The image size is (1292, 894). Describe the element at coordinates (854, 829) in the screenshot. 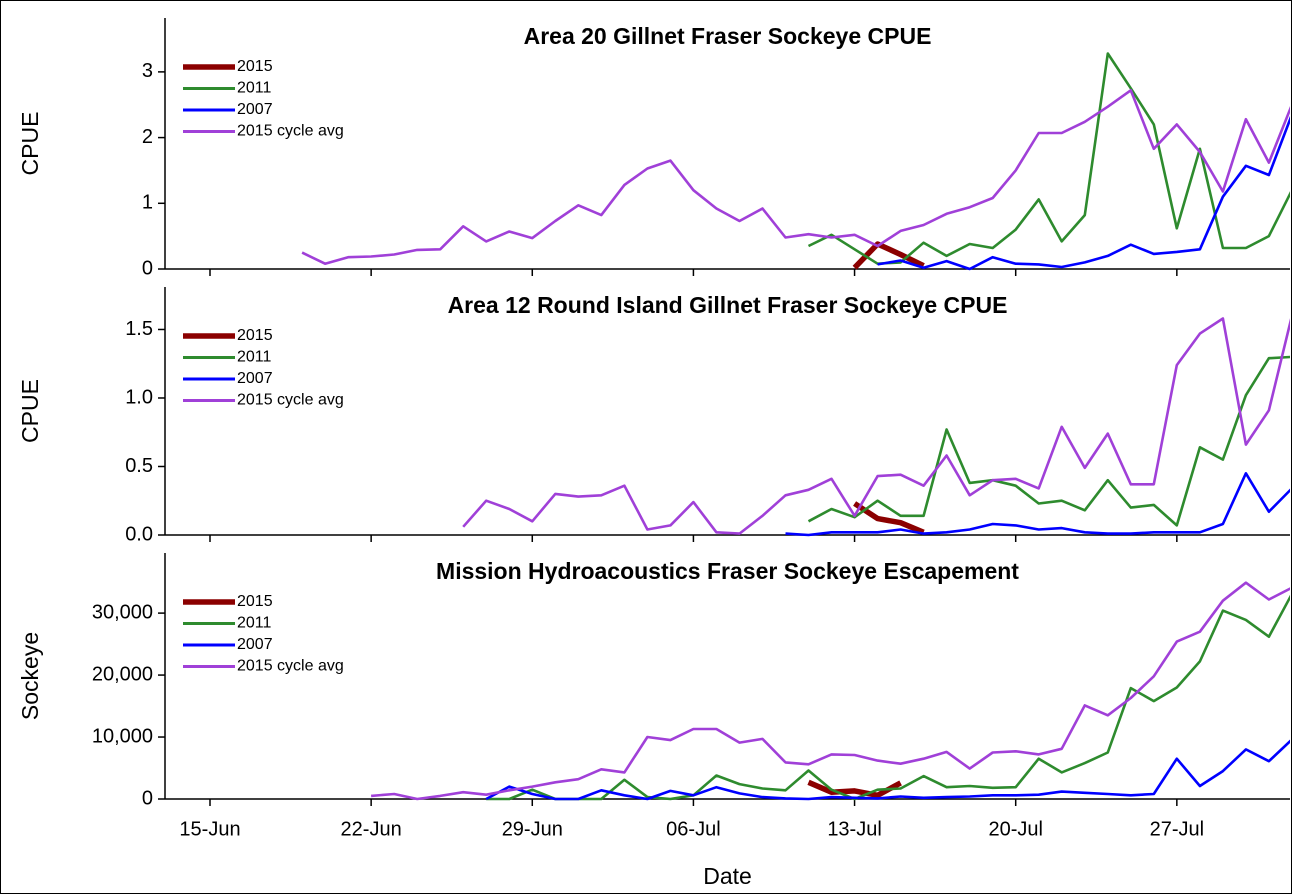

I see `x-tick-label: 13-Jul` at that location.